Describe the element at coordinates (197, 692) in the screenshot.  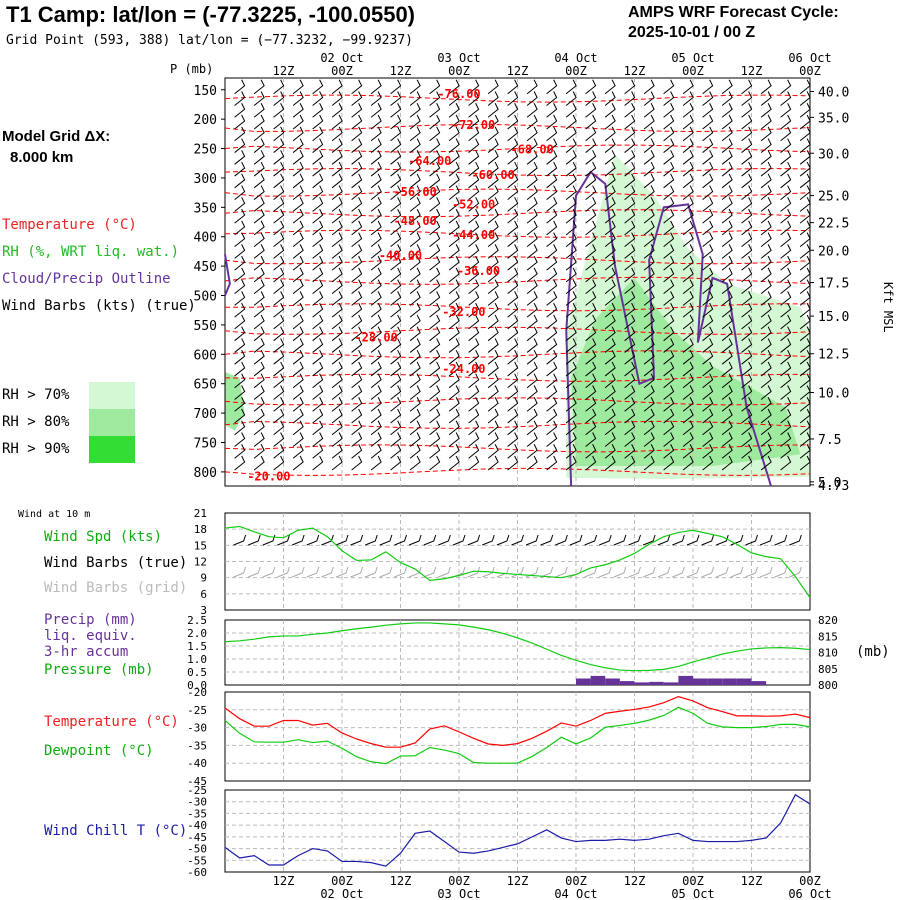
I see `temp-panel-tick-label: -20` at that location.